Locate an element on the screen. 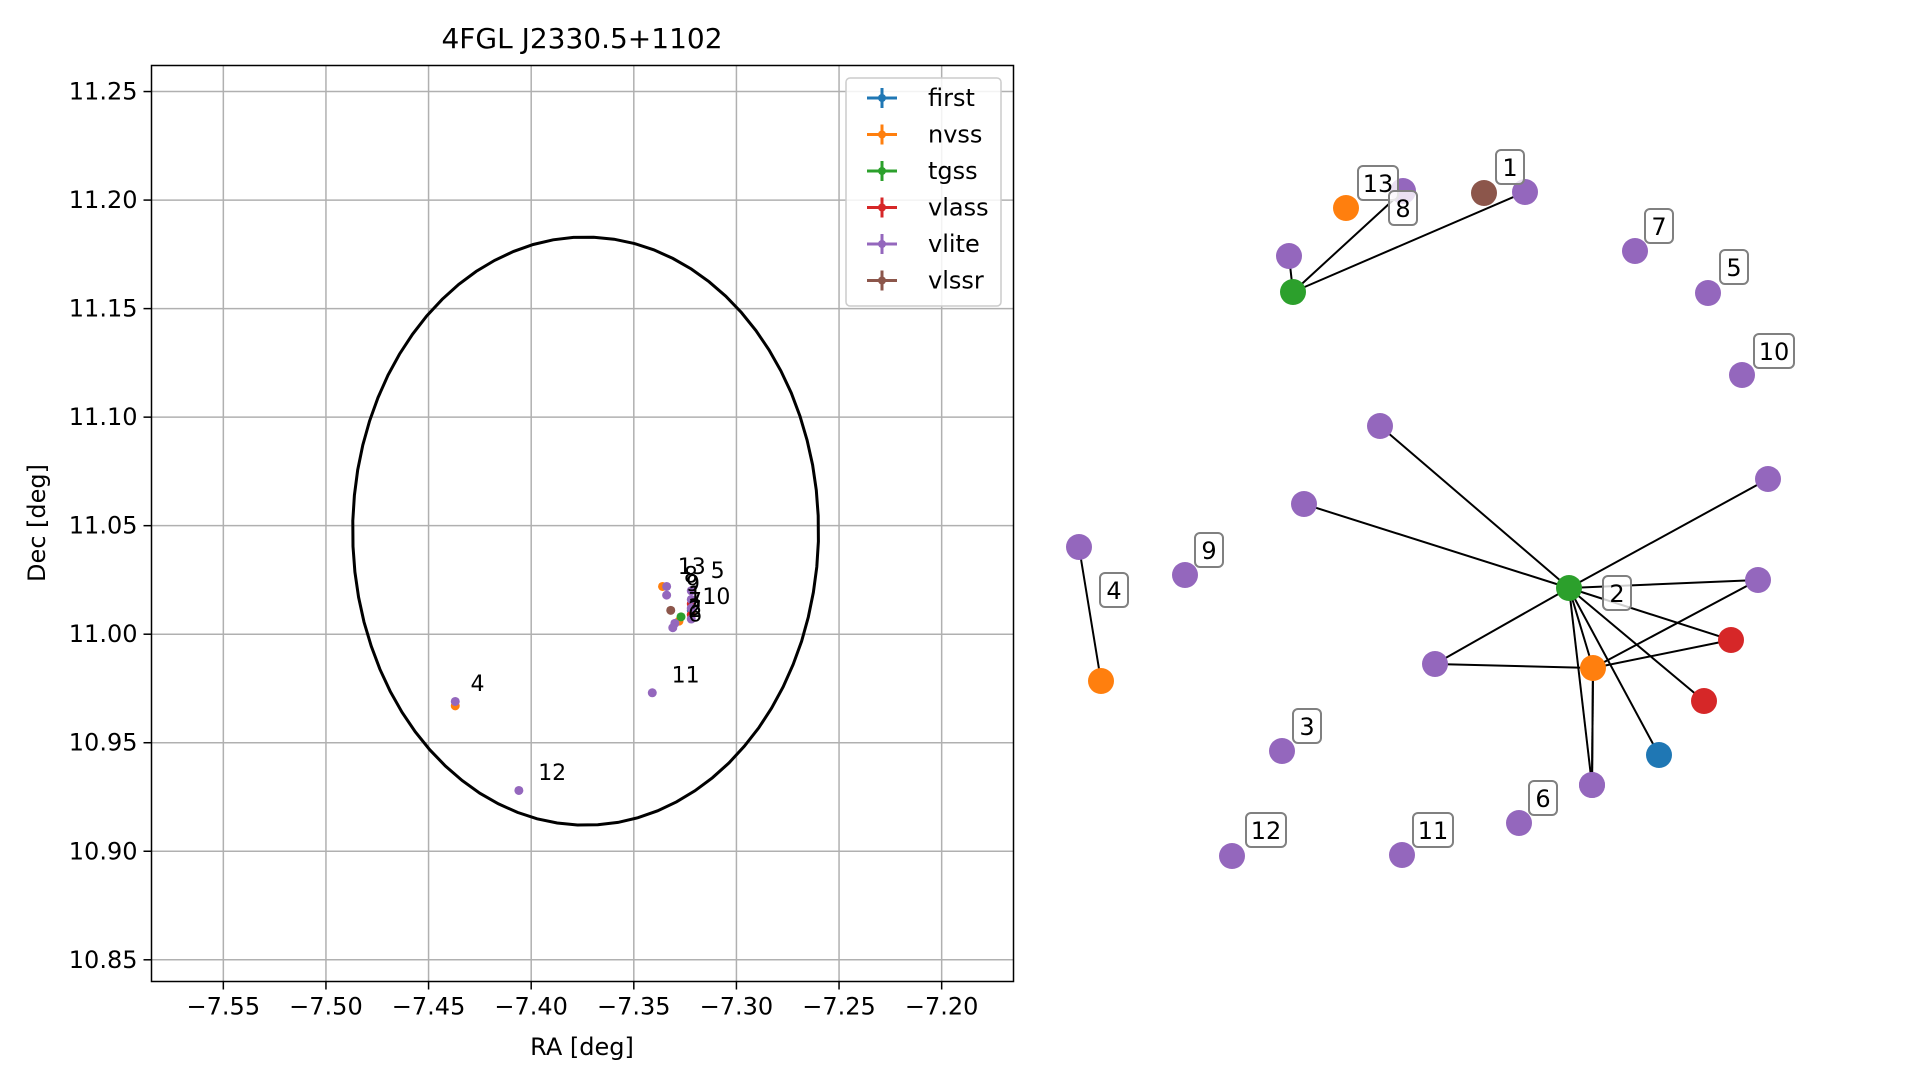 The width and height of the screenshot is (1919, 1080). y-tick-label: 11.25 is located at coordinates (103, 92).